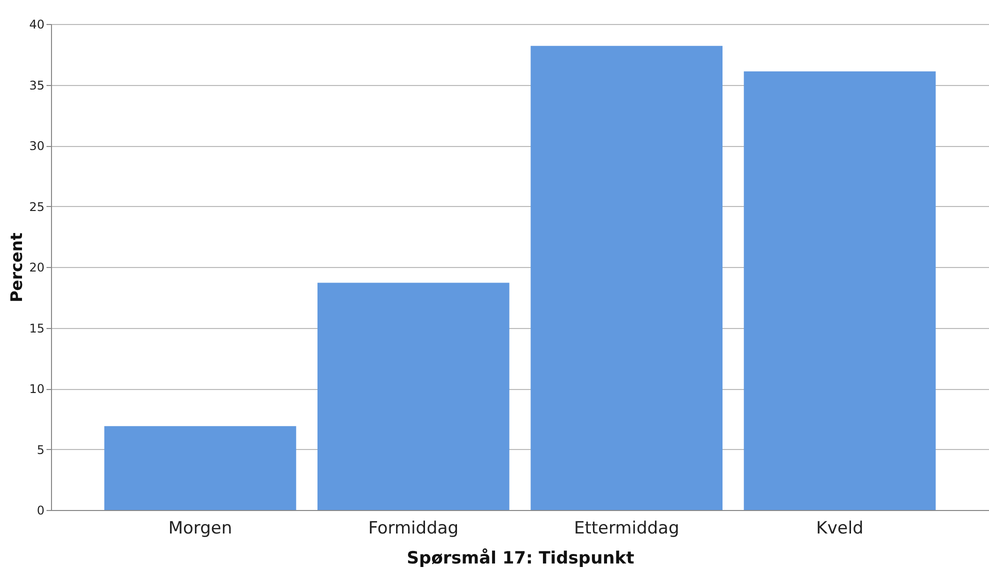 The height and width of the screenshot is (574, 989). What do you see at coordinates (36, 85) in the screenshot?
I see `y-tick-label: 35` at bounding box center [36, 85].